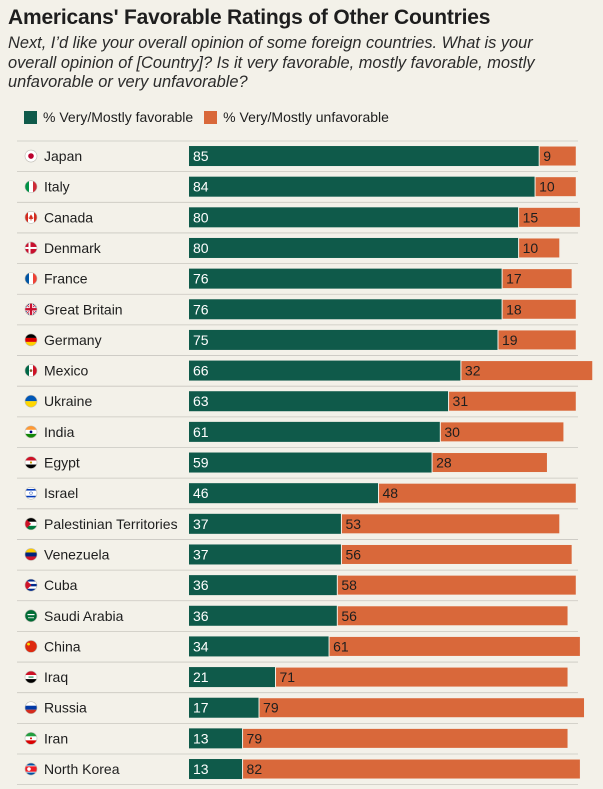  I want to click on category-label-palestinian-territories: Palestinian Territories, so click(111, 524).